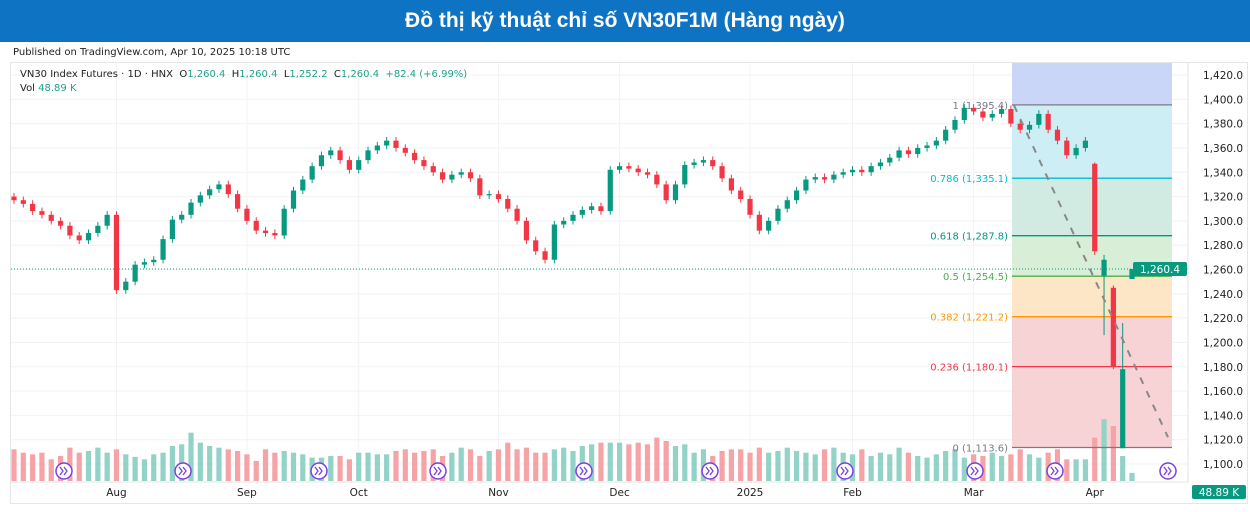  Describe the element at coordinates (1223, 441) in the screenshot. I see `price-axis-tick: 1,120.0` at that location.